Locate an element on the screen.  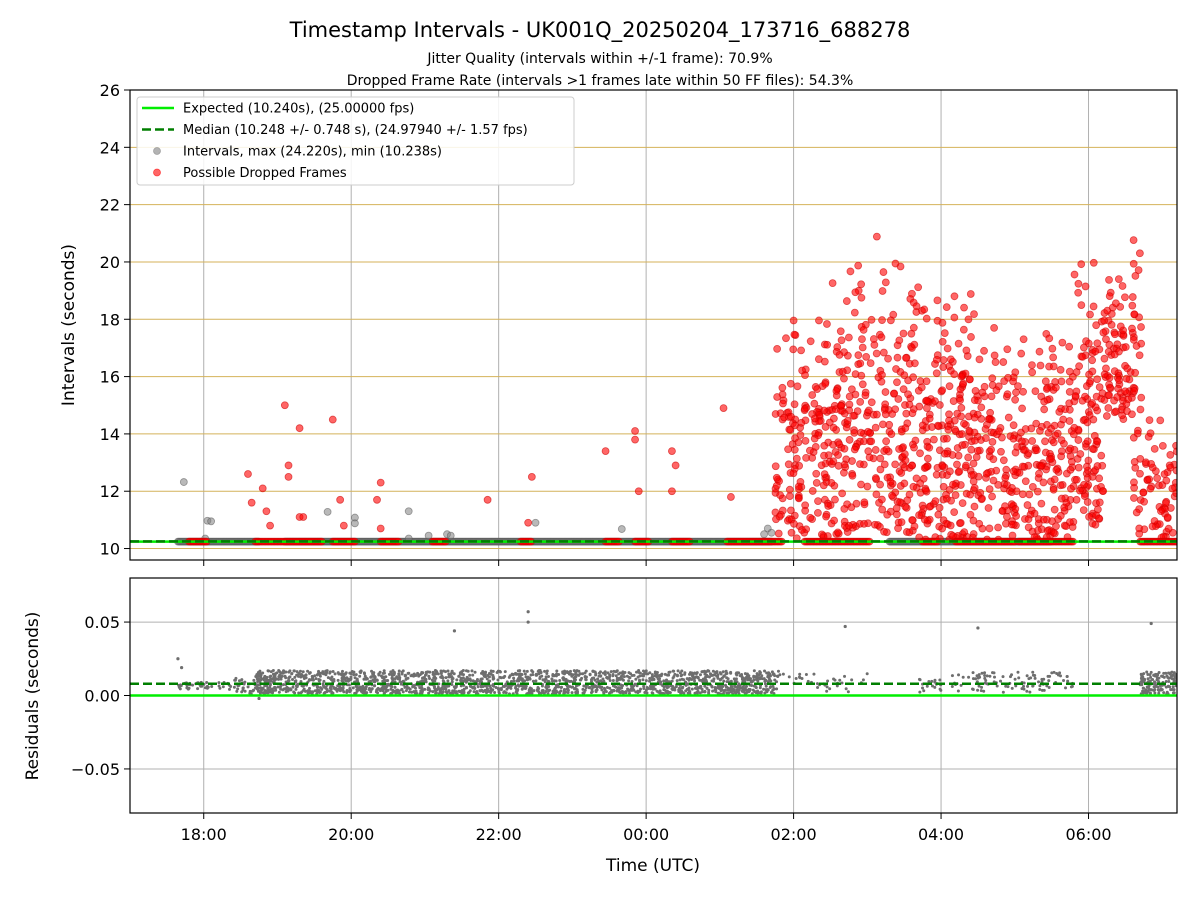
x-tick-label: 20:00 is located at coordinates (351, 834).